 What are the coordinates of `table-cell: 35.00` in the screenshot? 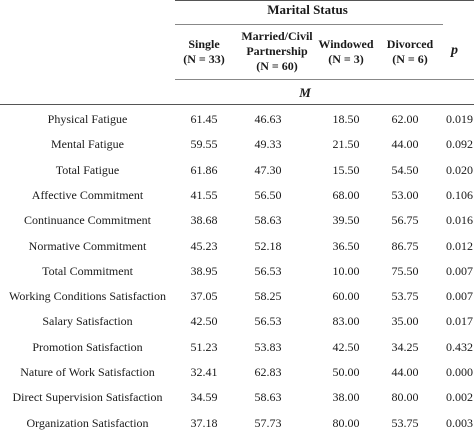 It's located at (405, 321).